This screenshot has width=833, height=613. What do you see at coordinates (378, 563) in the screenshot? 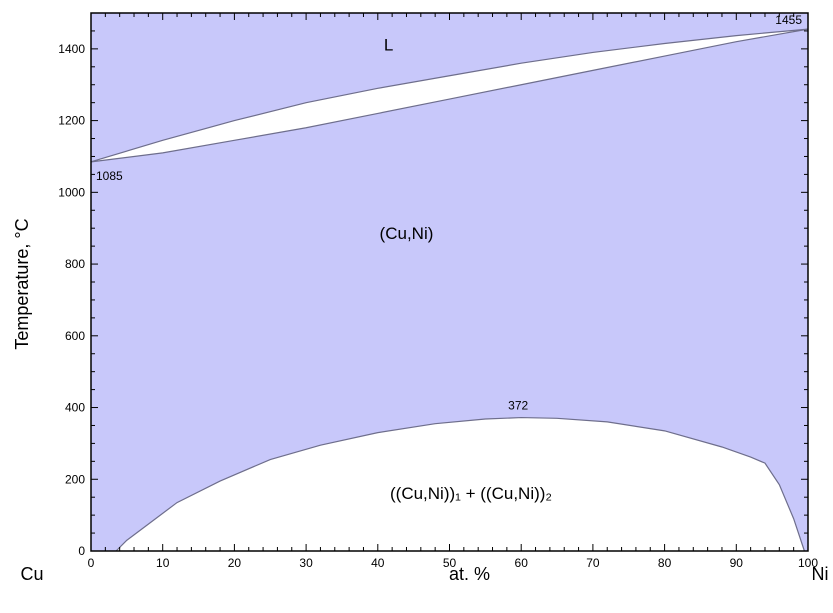
I see `x-tick-label: 40` at bounding box center [378, 563].